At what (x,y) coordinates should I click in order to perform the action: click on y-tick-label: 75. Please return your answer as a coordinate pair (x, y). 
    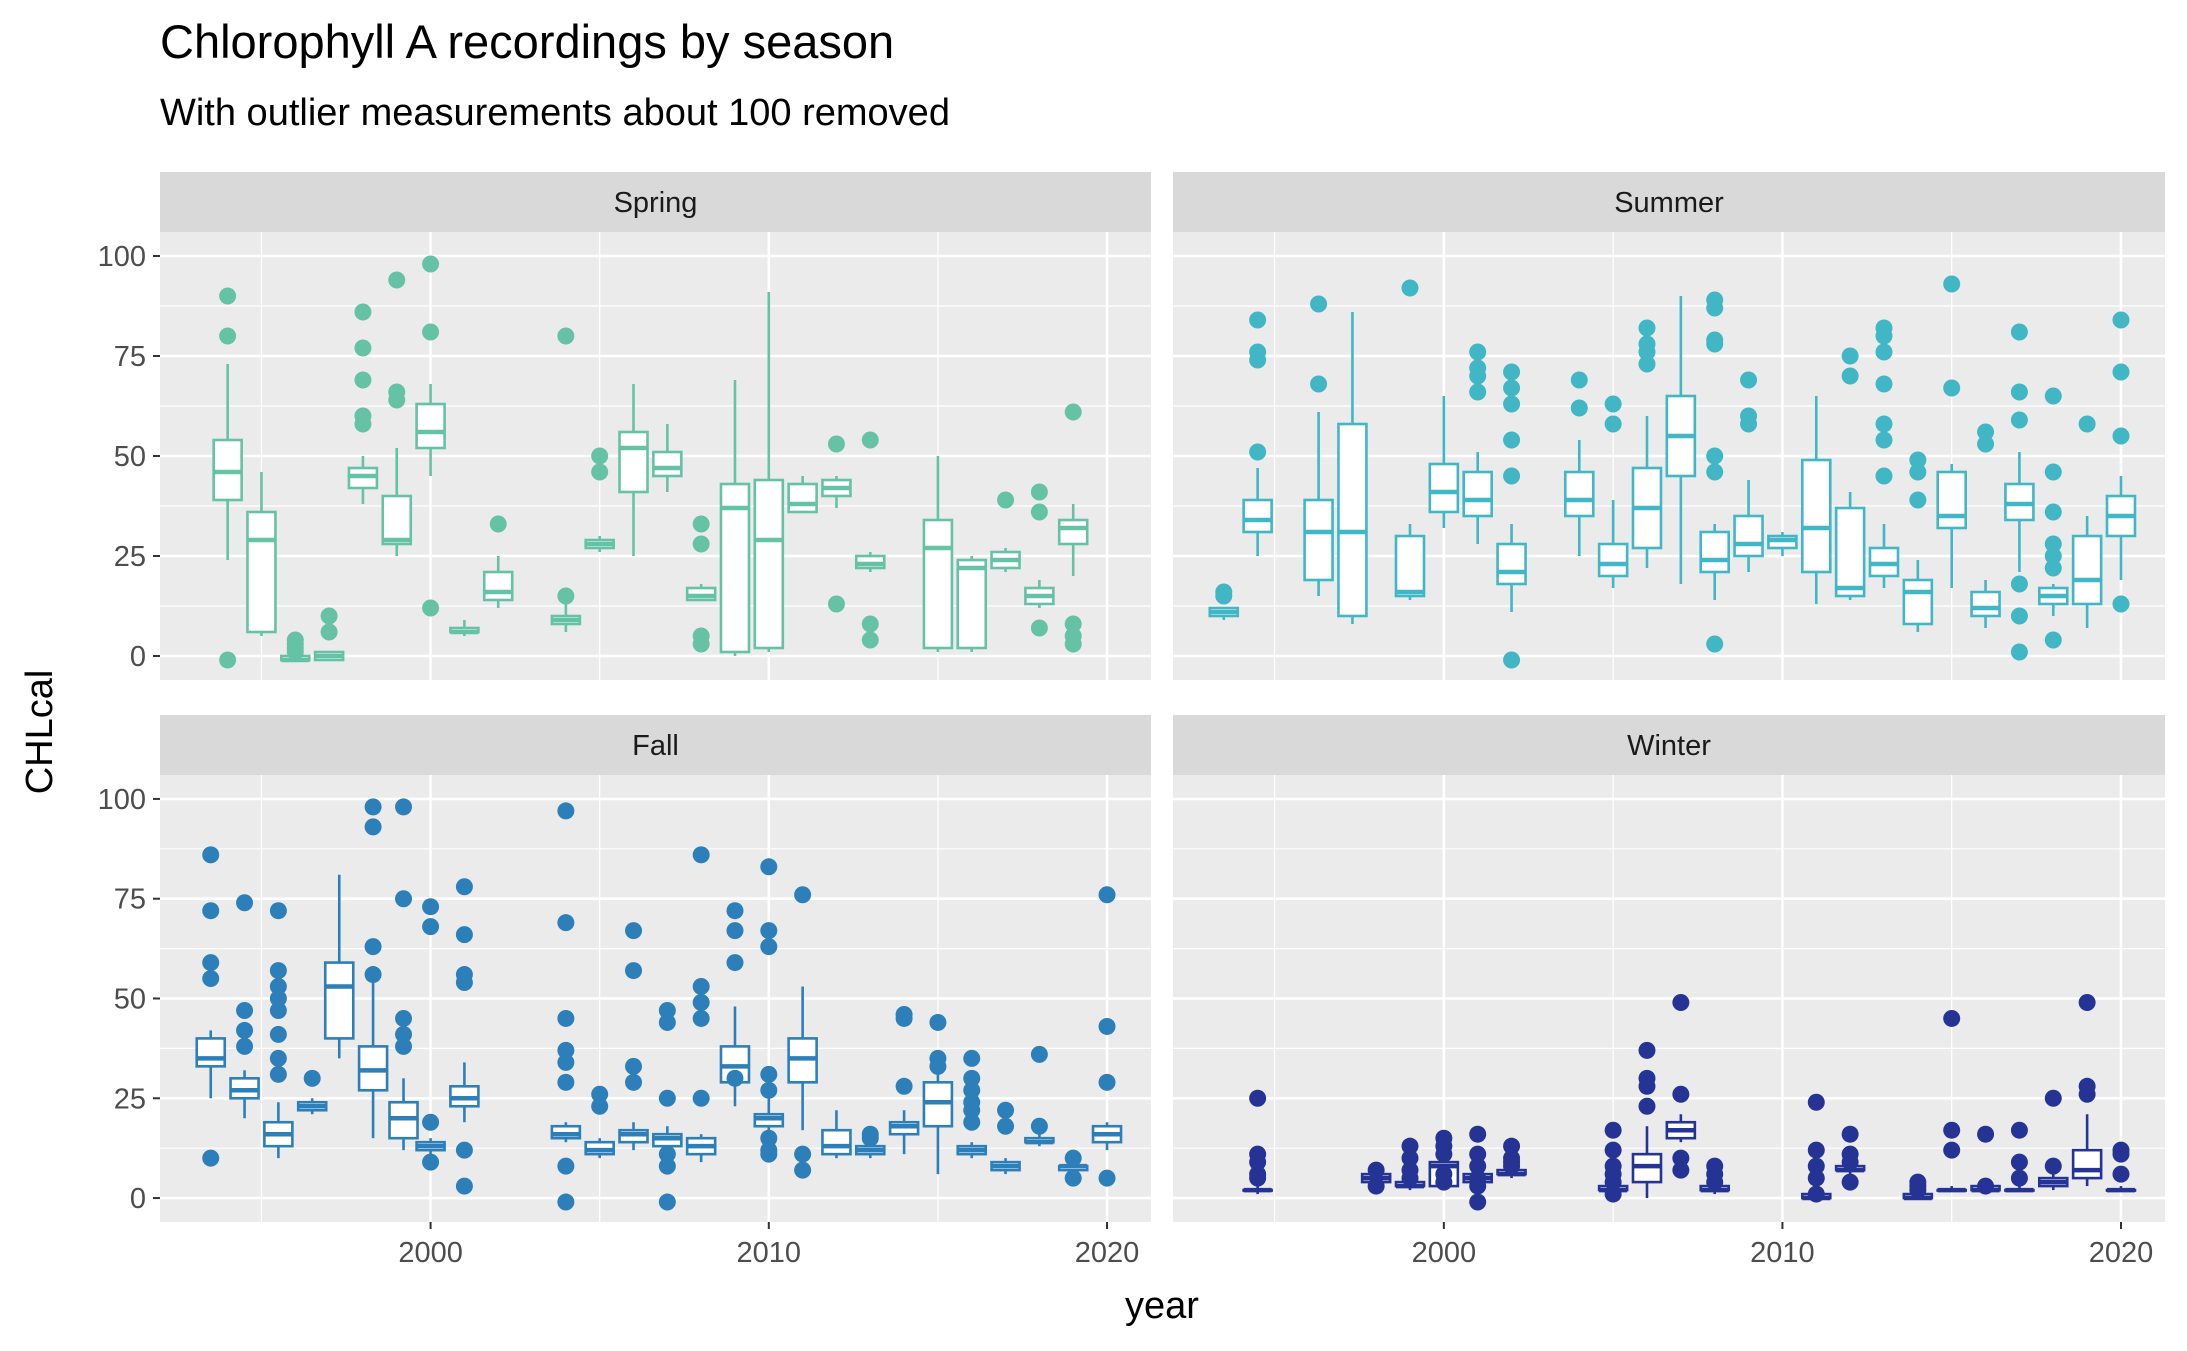
    Looking at the image, I should click on (130, 357).